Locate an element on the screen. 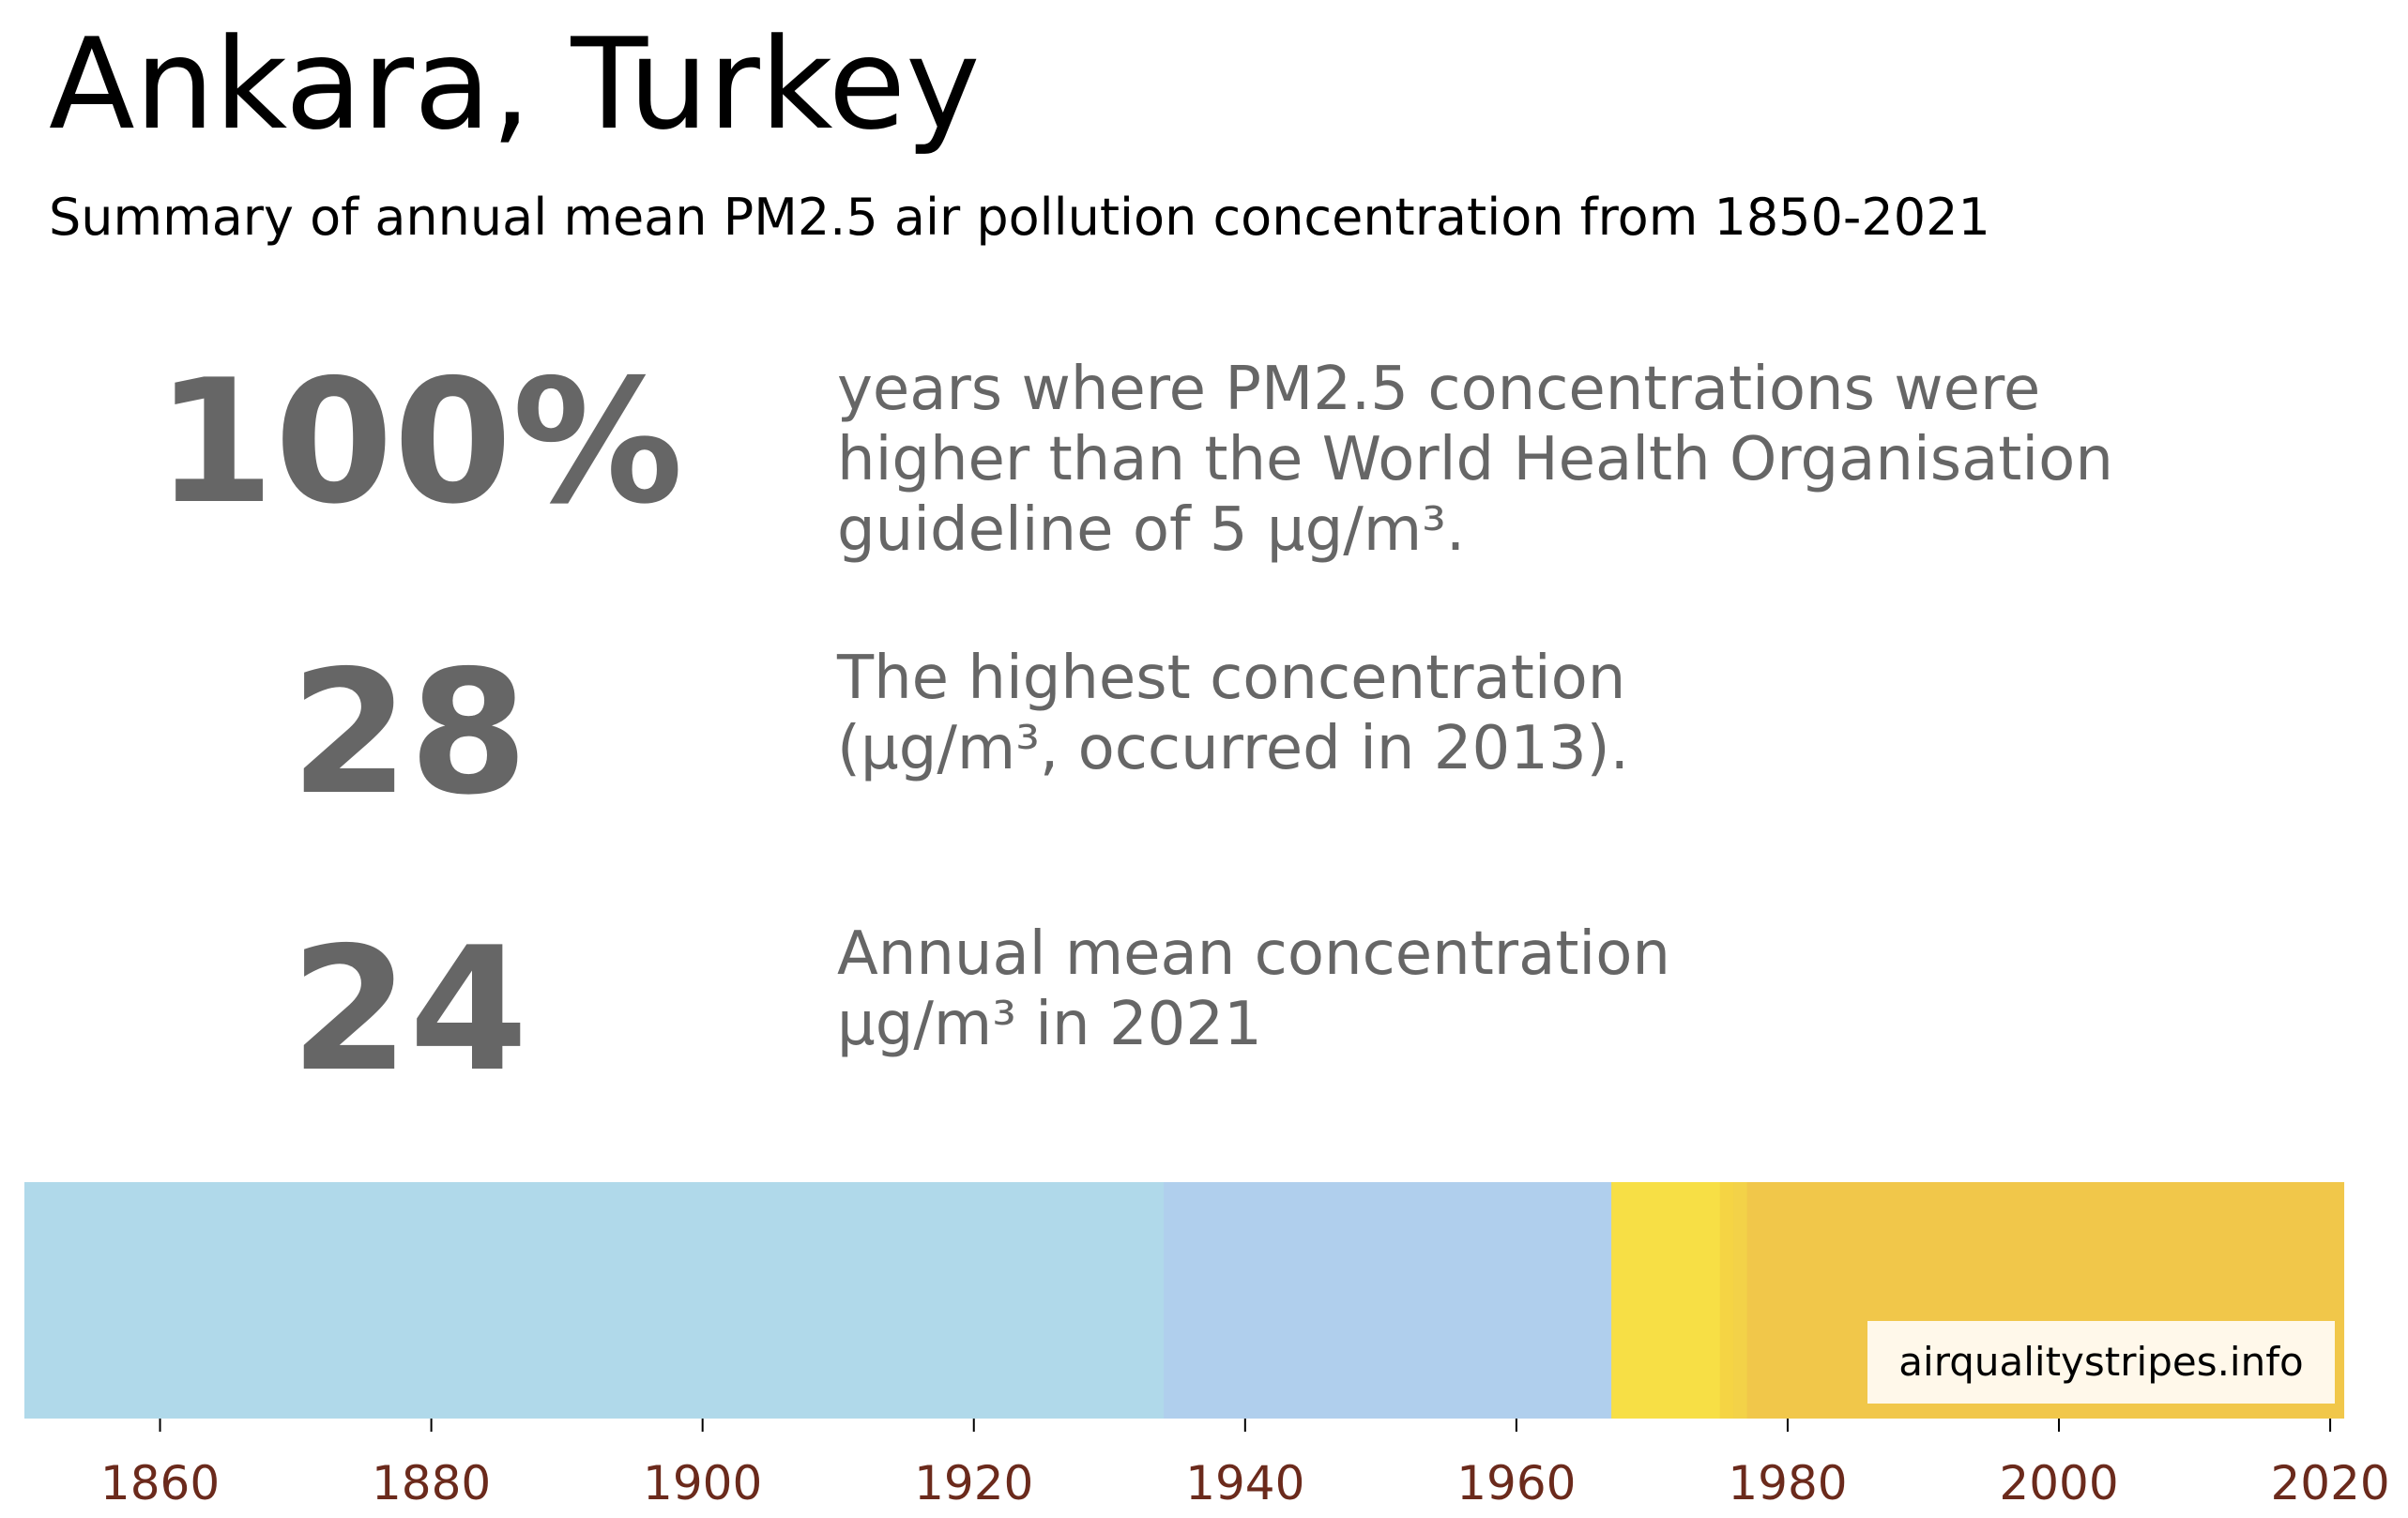  x-tick-label-2000: 2000 is located at coordinates (2058, 1483).